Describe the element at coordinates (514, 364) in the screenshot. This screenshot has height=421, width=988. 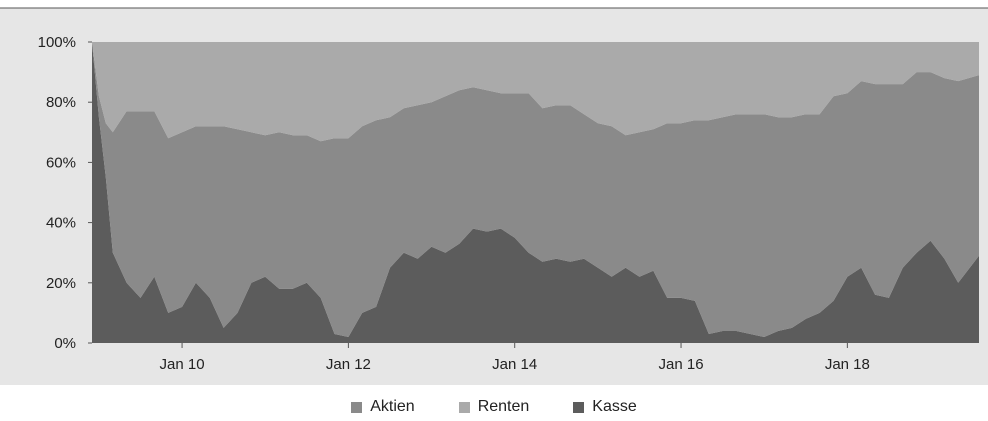
I see `x-tick-label: Jan 14` at that location.